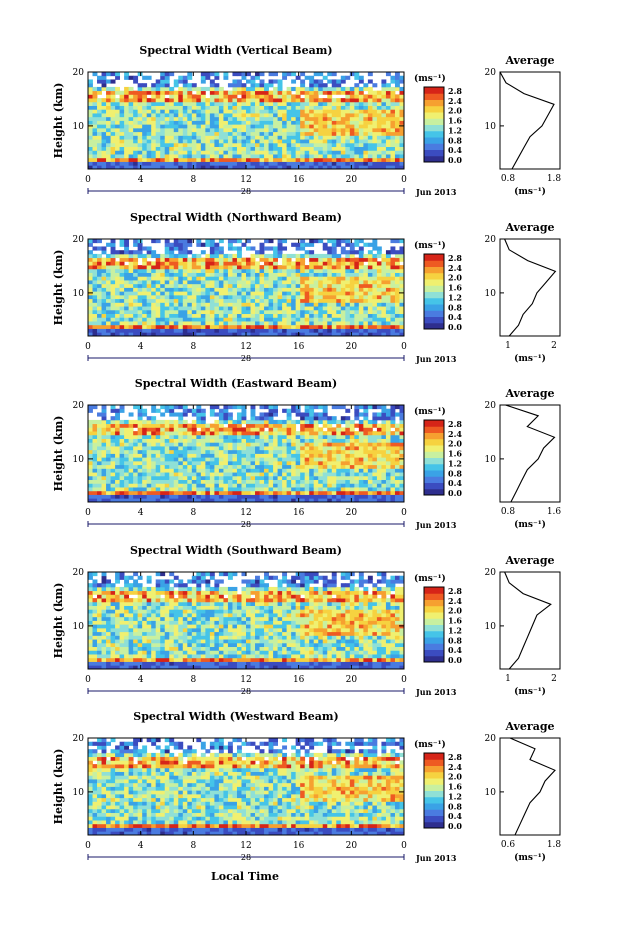  I want to click on x-tick-label: 0, so click(88, 180).